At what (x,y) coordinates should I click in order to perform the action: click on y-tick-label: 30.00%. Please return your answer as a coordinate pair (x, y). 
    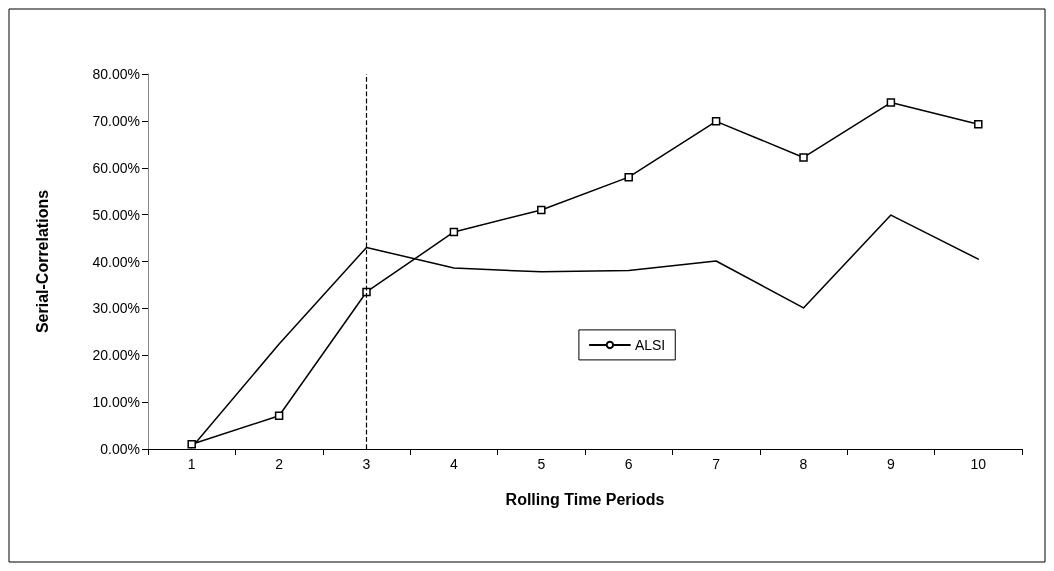
    Looking at the image, I should click on (116, 308).